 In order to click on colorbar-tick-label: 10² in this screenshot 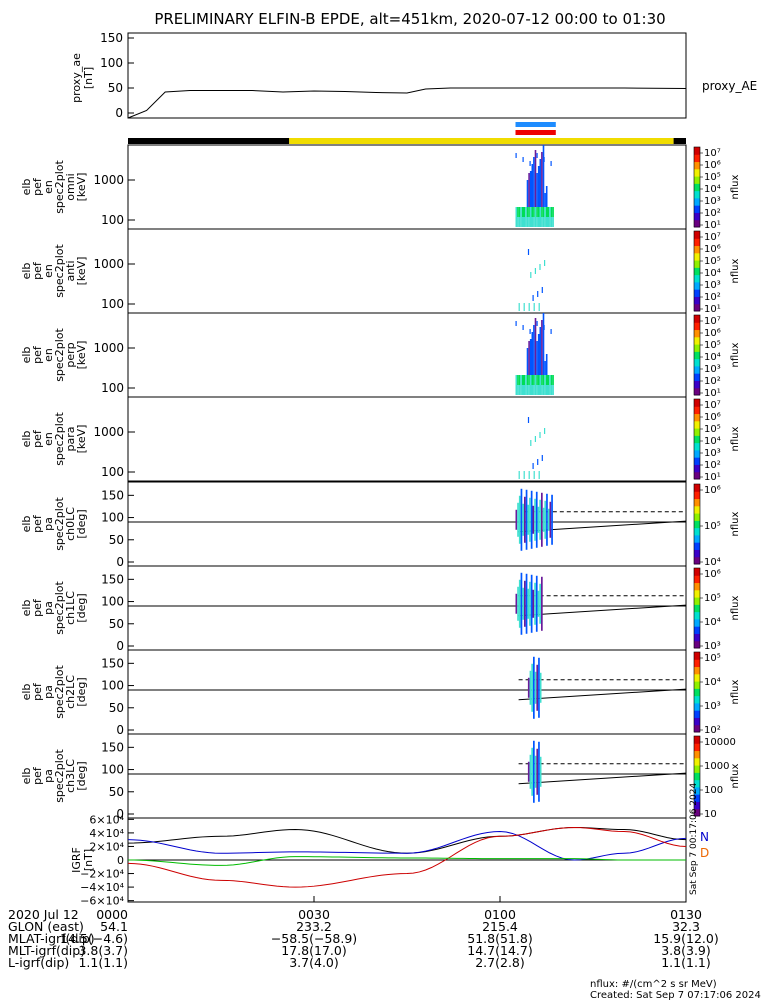, I will do `click(712, 297)`.